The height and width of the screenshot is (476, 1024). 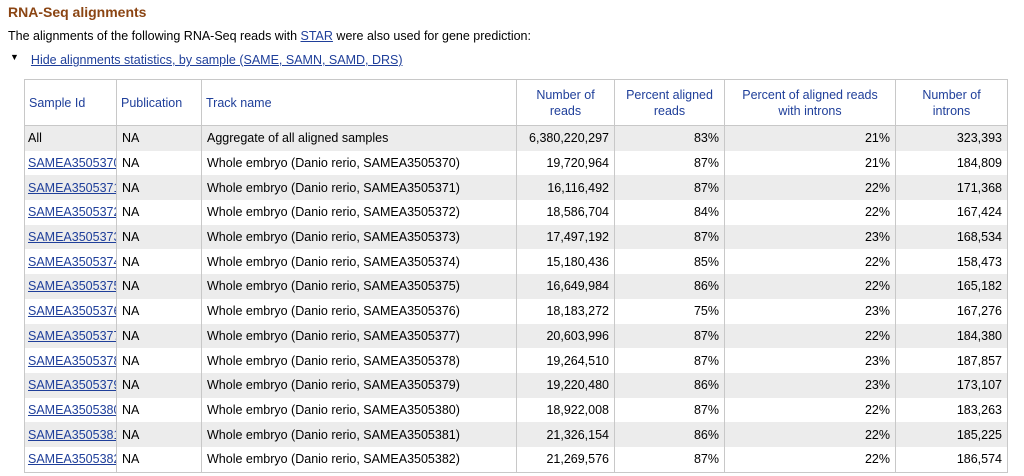 I want to click on cell-sample-id: SAMEA3505372, so click(x=70, y=212).